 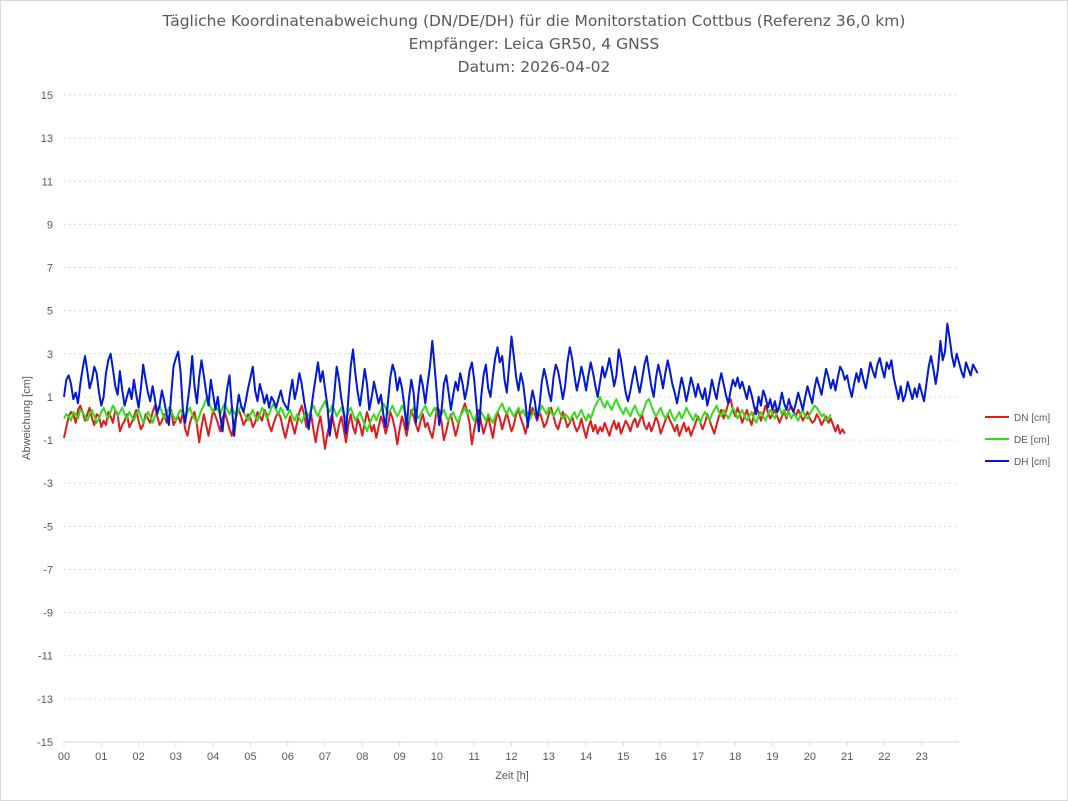 What do you see at coordinates (623, 757) in the screenshot?
I see `x-tick-label: 15` at bounding box center [623, 757].